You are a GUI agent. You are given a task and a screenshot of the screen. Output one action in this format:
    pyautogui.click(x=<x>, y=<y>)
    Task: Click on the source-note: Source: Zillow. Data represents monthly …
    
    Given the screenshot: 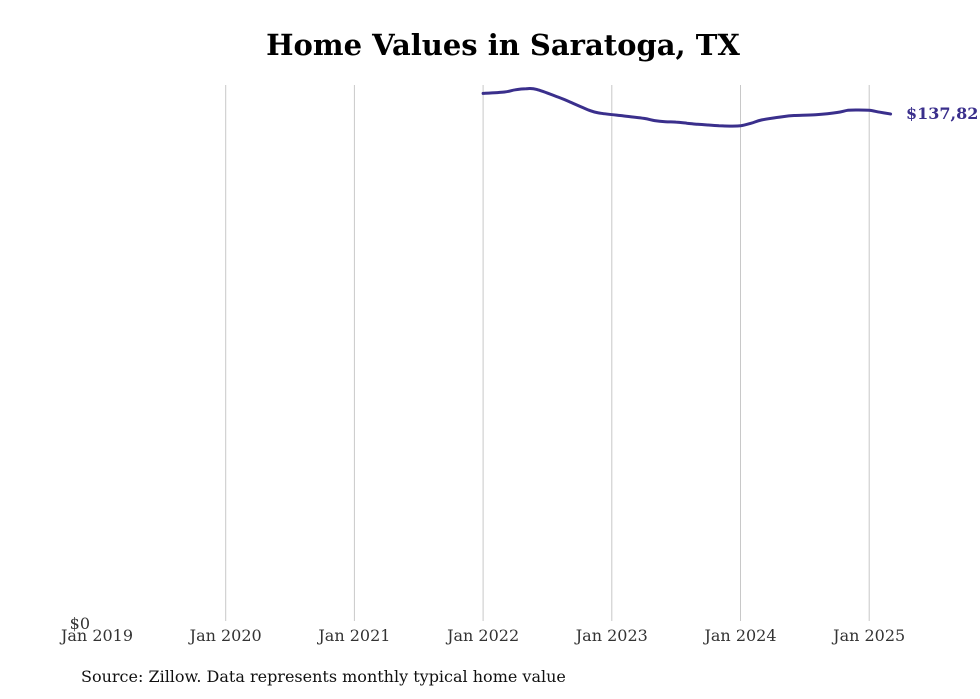 What is the action you would take?
    pyautogui.click(x=323, y=676)
    